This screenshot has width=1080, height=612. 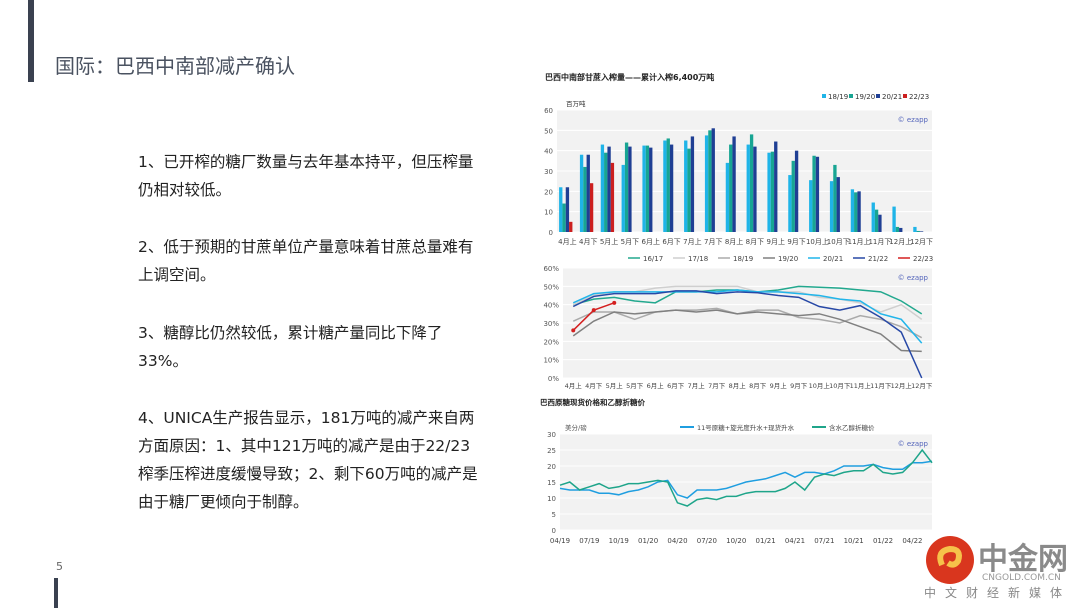 What do you see at coordinates (553, 379) in the screenshot?
I see `y-tick-label: 0%` at bounding box center [553, 379].